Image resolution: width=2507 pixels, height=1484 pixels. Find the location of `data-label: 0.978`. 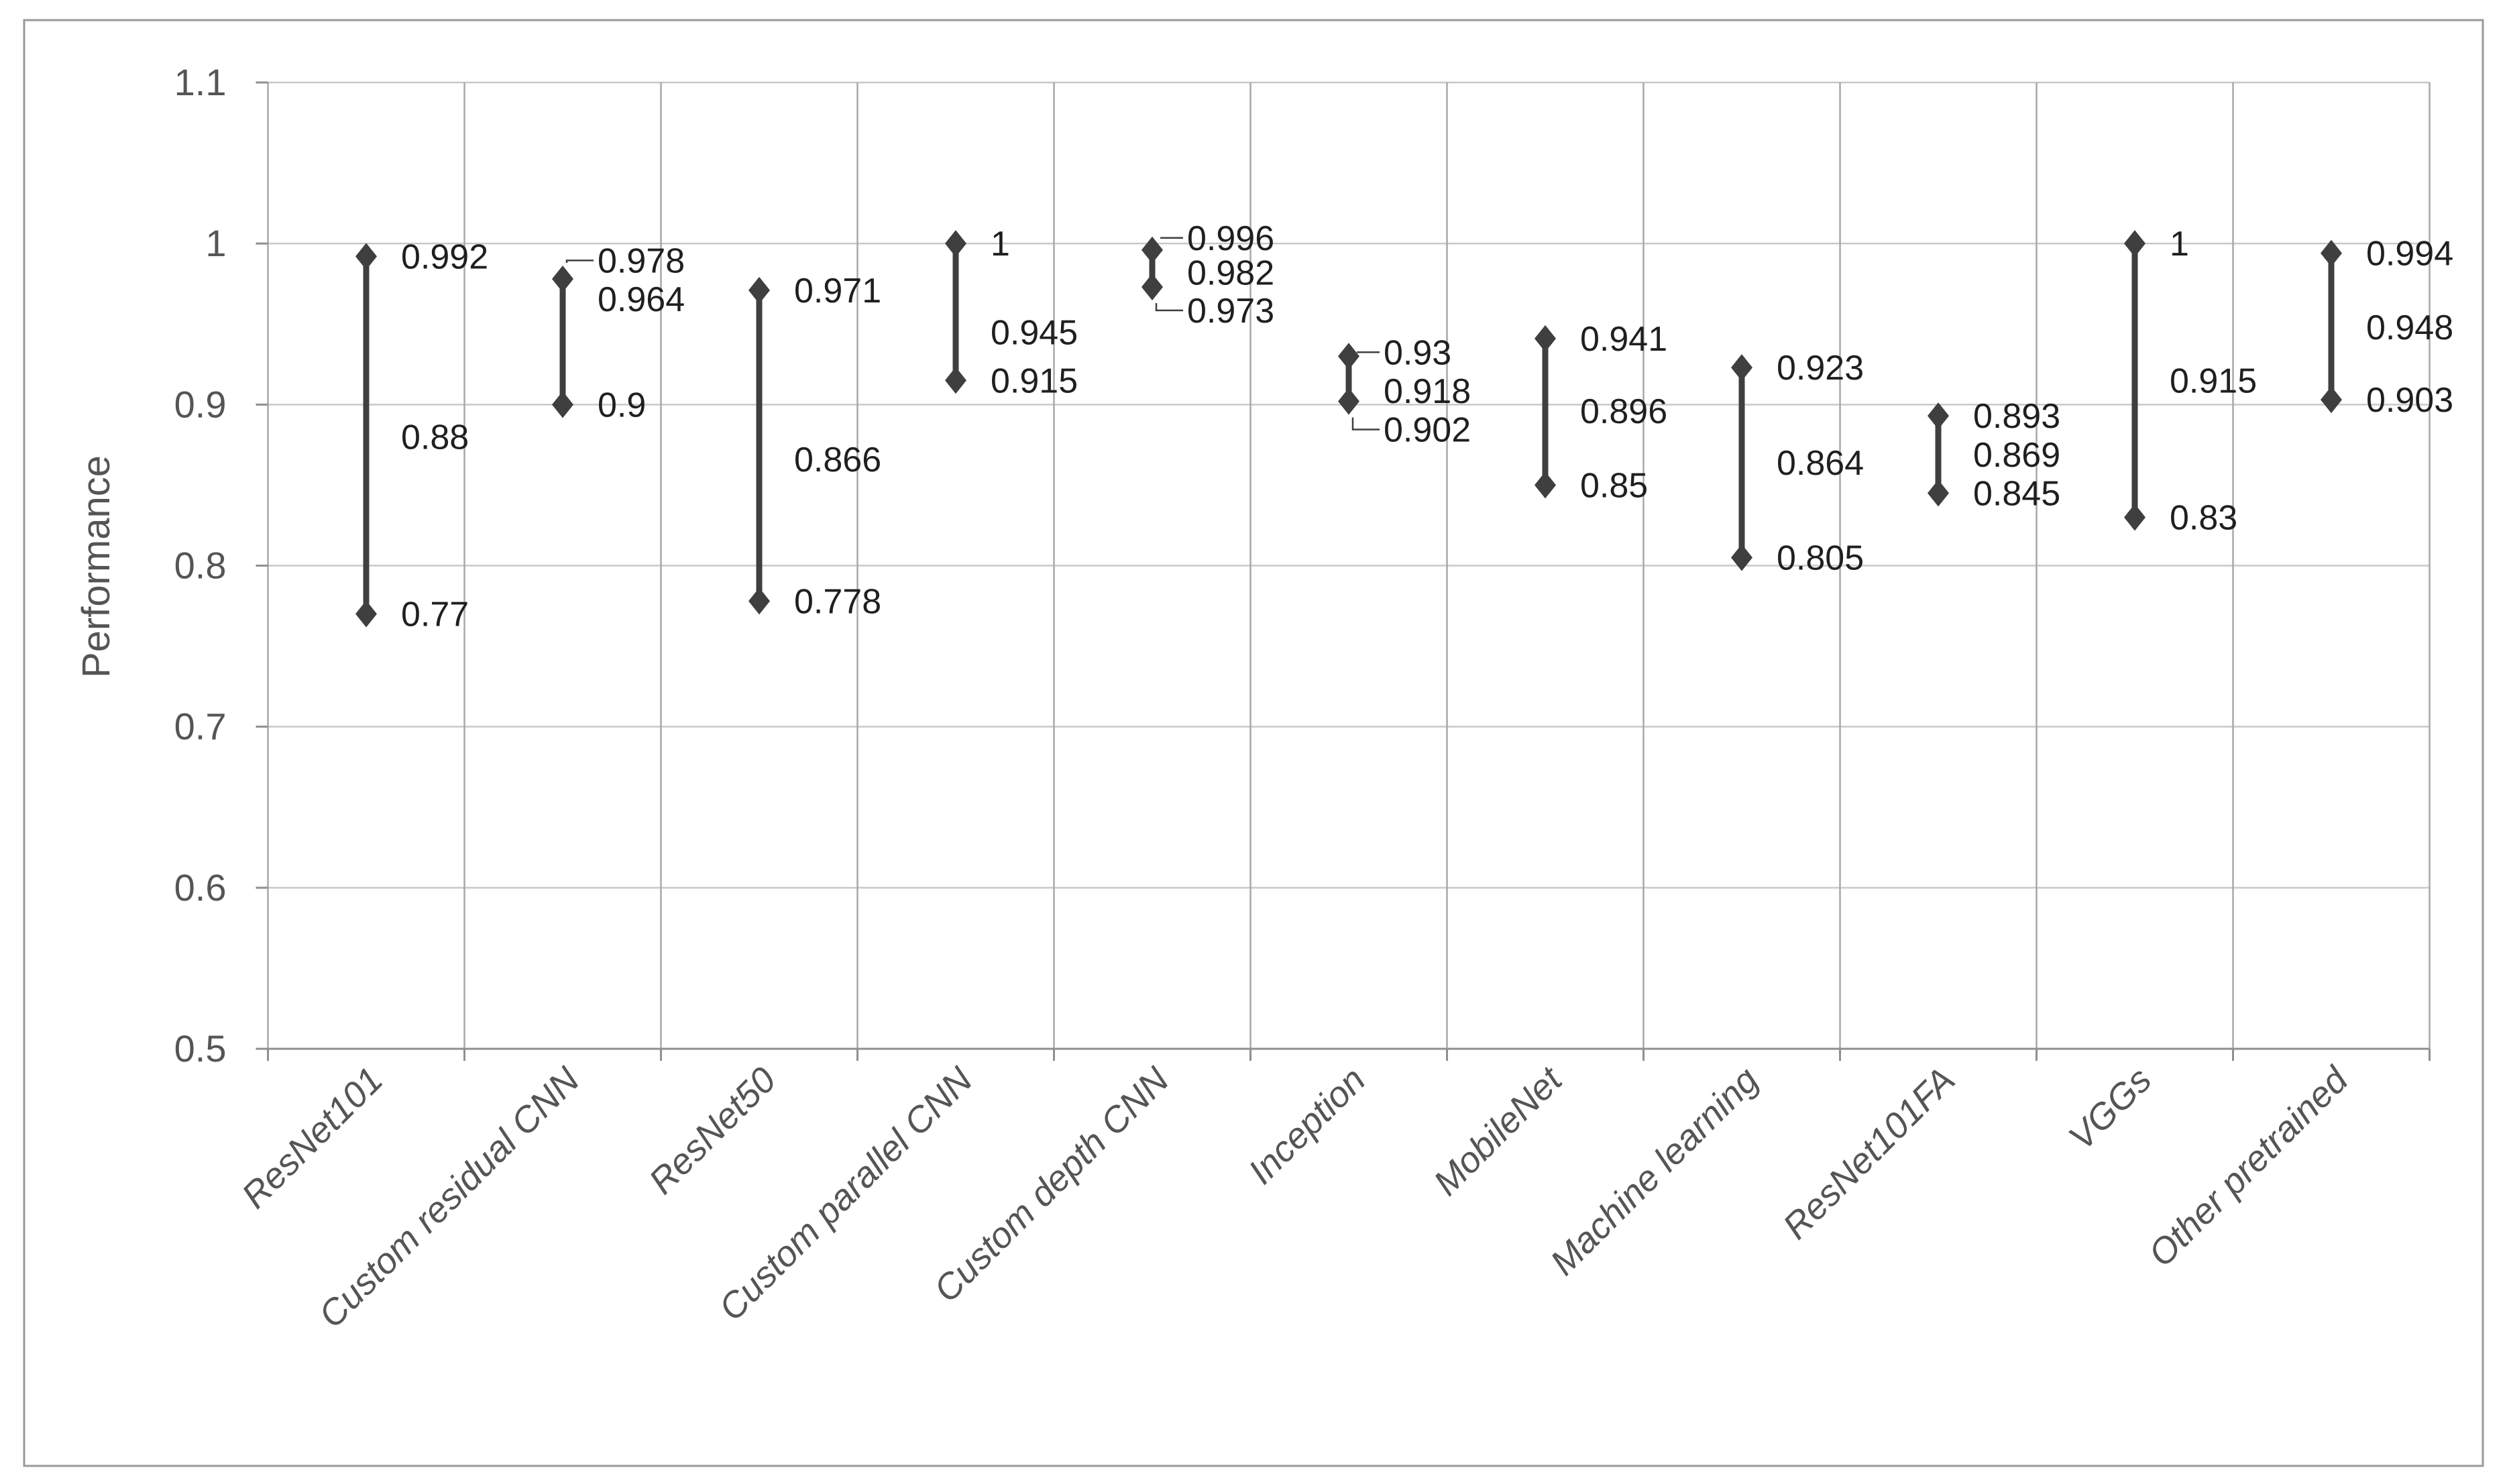

data-label: 0.978 is located at coordinates (641, 260).